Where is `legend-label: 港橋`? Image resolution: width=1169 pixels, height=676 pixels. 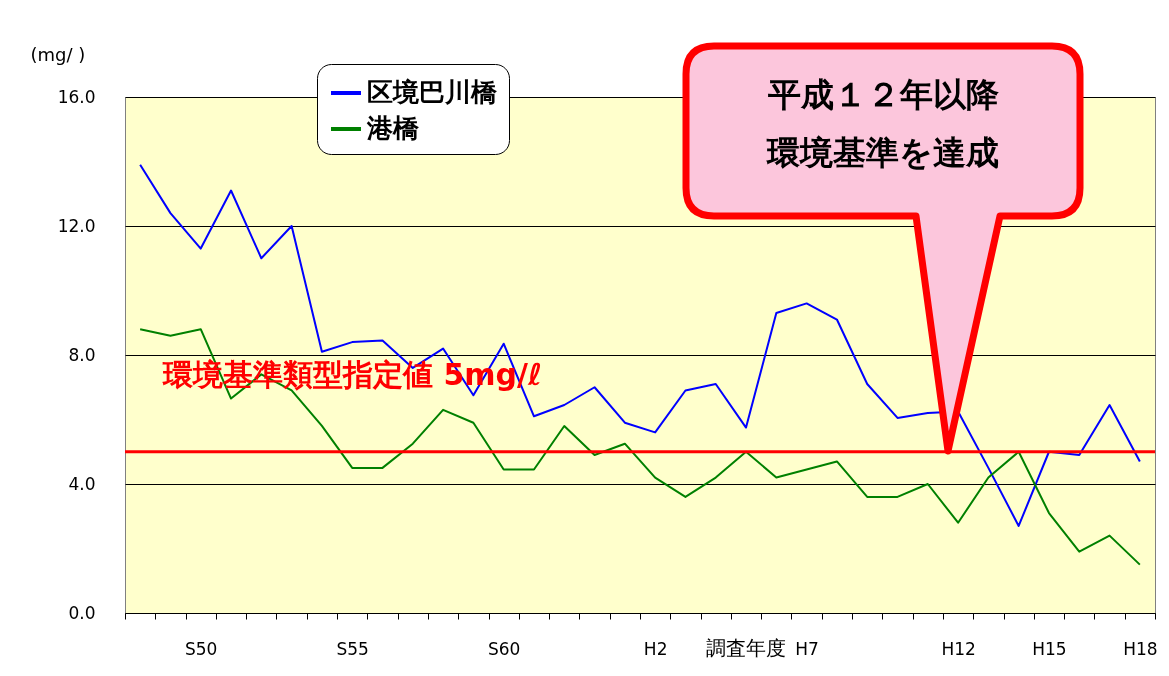 legend-label: 港橋 is located at coordinates (393, 128).